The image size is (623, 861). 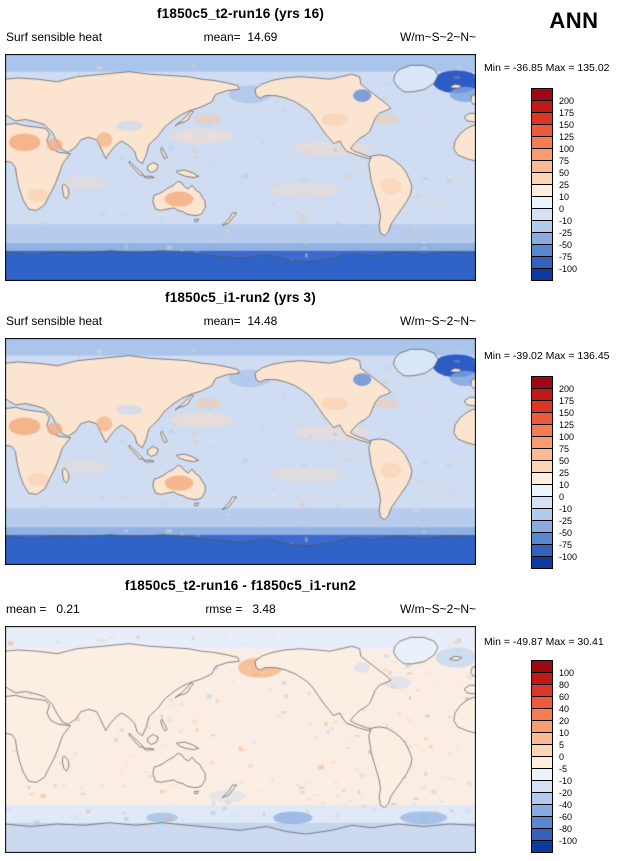 I want to click on units-label-case2: W/m~S~2~N~, so click(x=437, y=321).